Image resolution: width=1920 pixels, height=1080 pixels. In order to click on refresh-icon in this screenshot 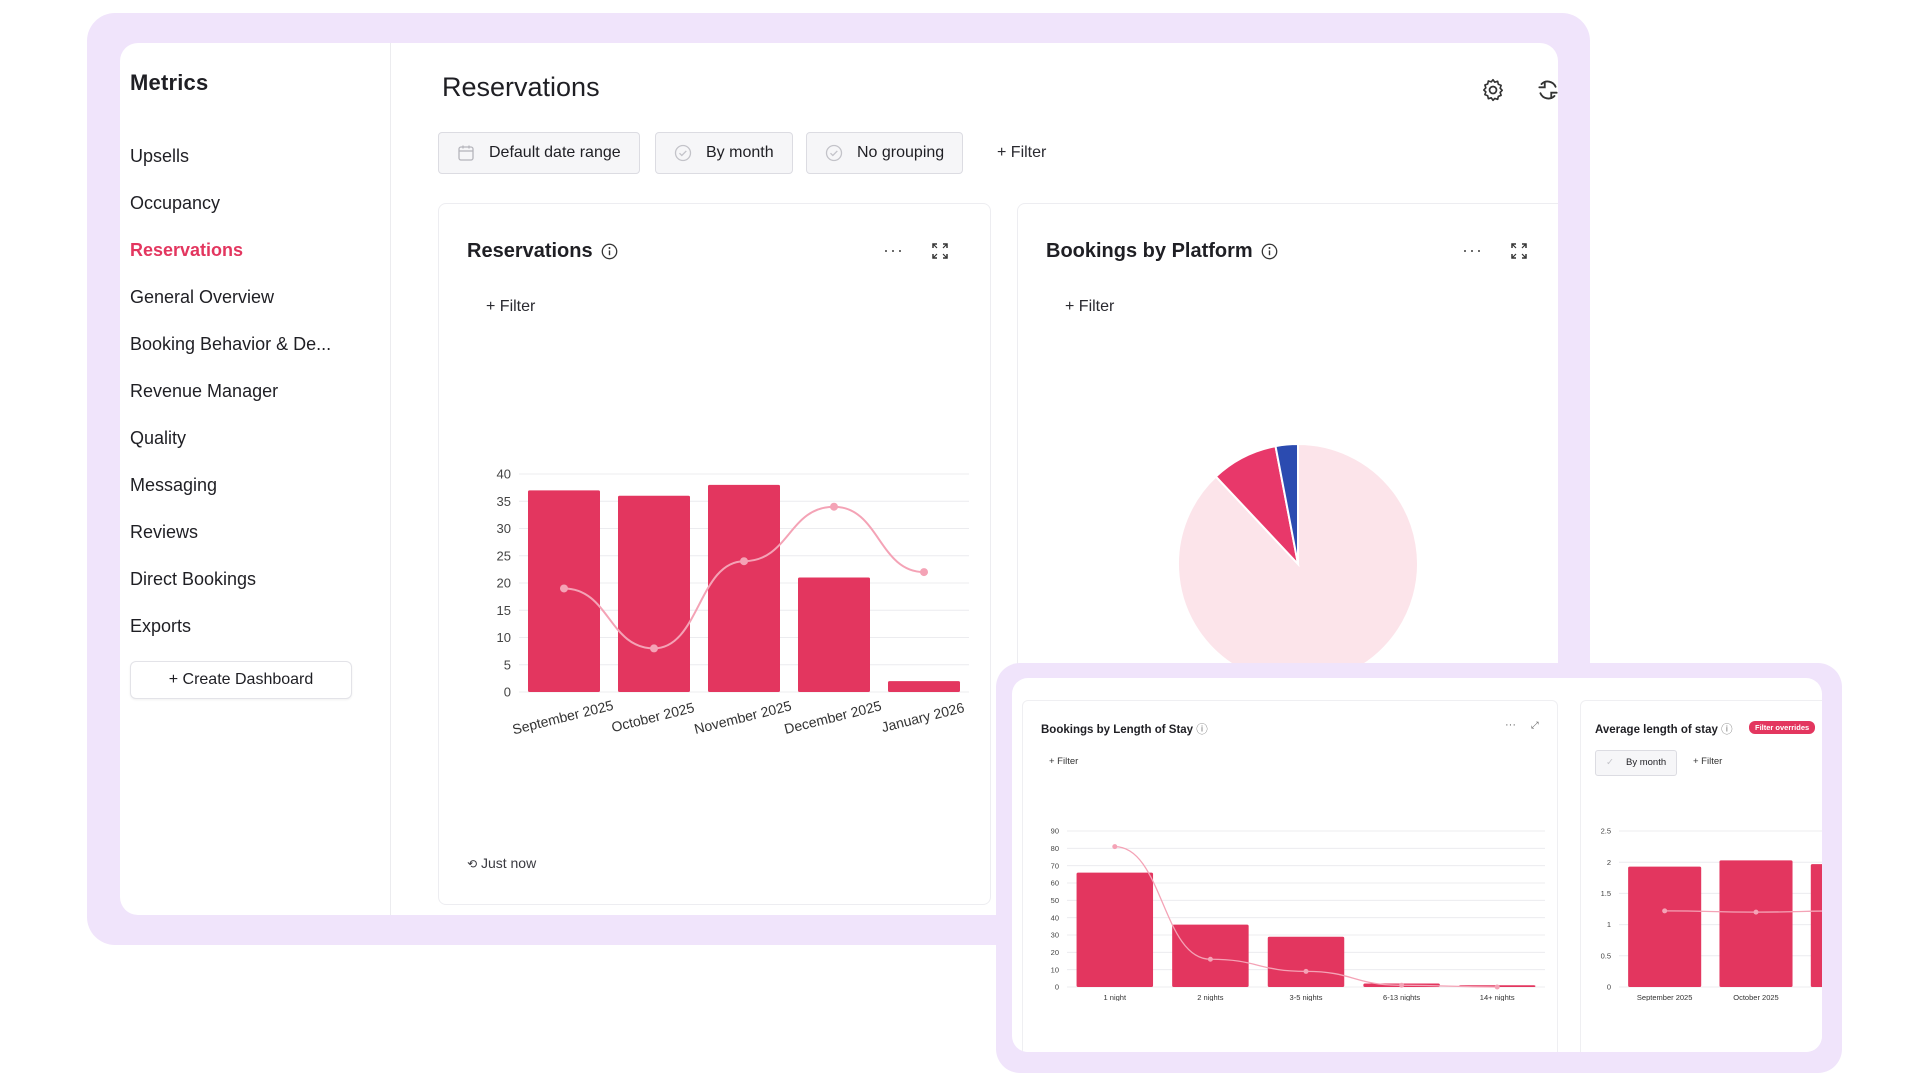, I will do `click(1546, 90)`.